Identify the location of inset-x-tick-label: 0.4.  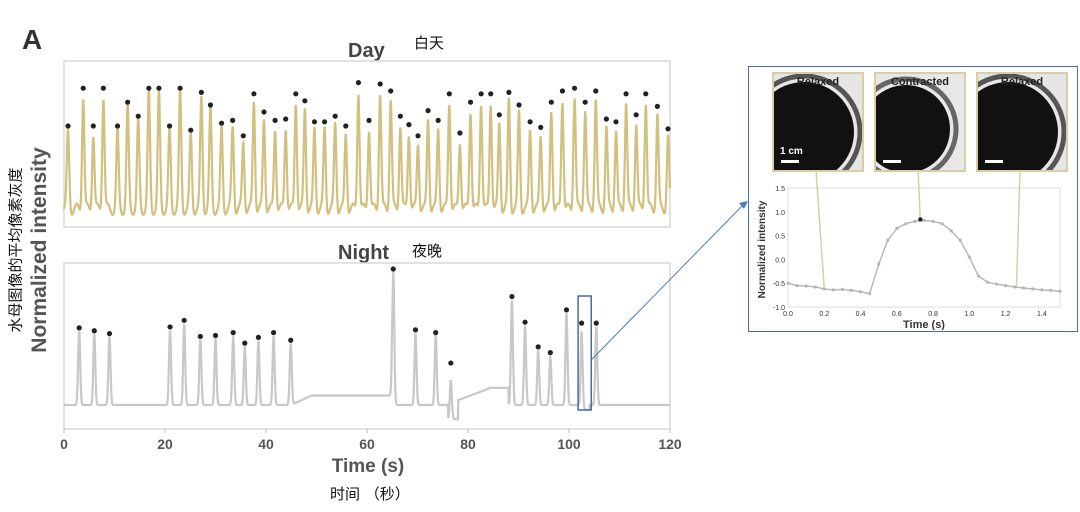
(861, 314).